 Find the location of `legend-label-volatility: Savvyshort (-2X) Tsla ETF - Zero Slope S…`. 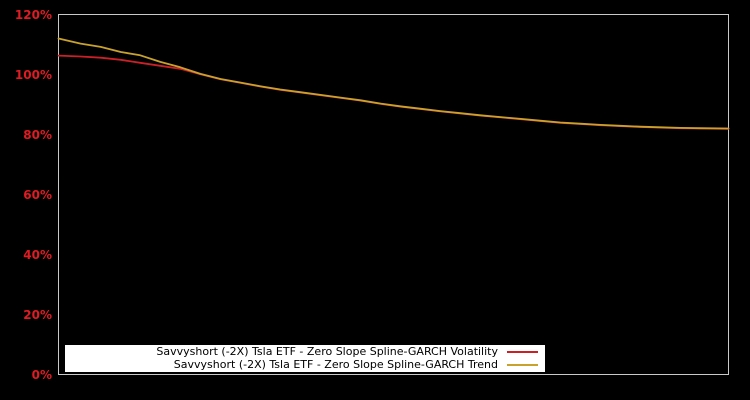

legend-label-volatility: Savvyshort (-2X) Tsla ETF - Zero Slope S… is located at coordinates (327, 352).